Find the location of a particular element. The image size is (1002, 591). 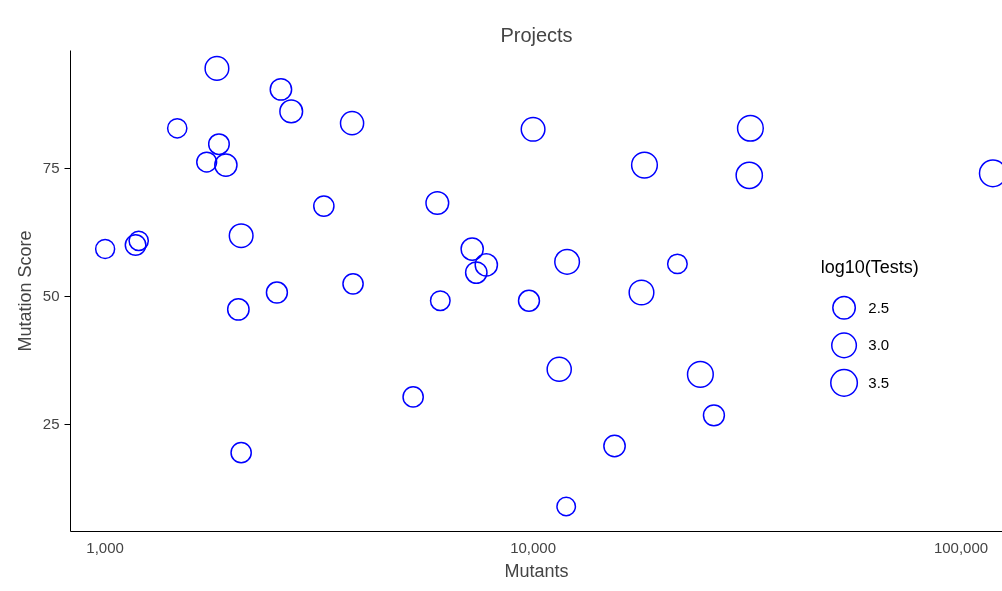

legend-title: log10(Tests) is located at coordinates (869, 266).